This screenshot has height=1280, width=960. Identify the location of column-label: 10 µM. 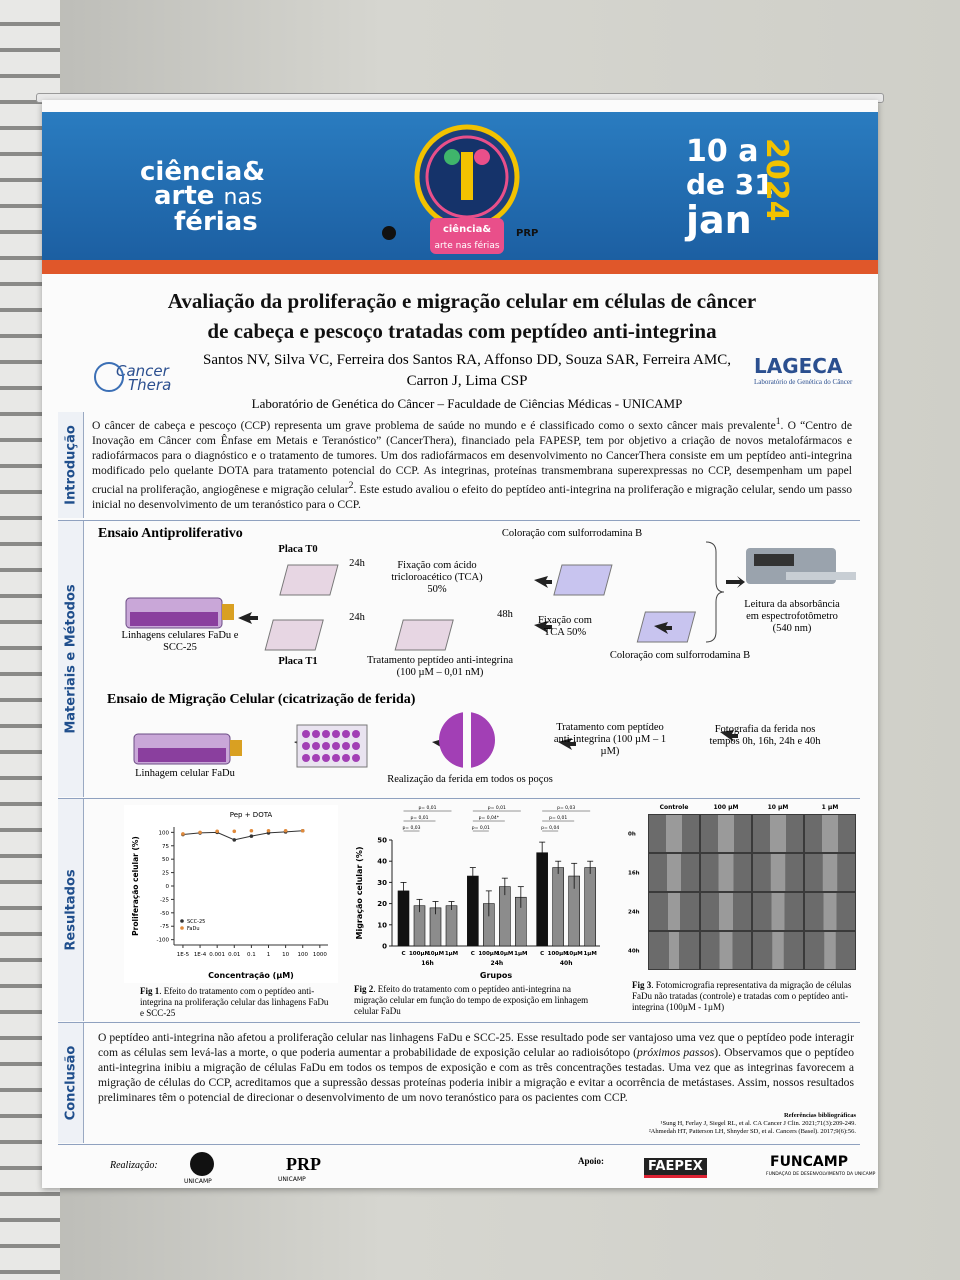
(778, 807).